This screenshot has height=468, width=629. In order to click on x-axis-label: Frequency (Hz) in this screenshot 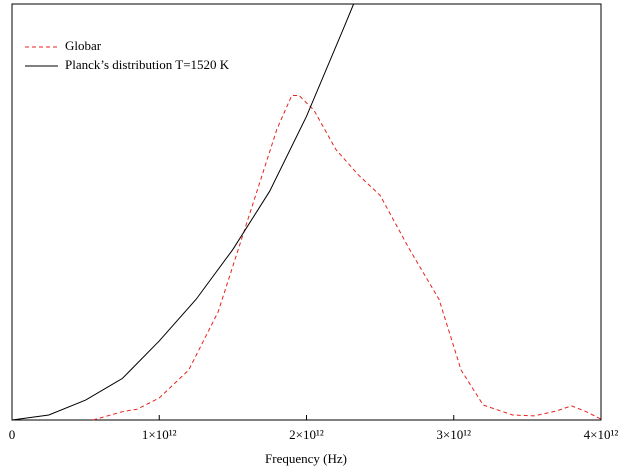, I will do `click(306, 458)`.